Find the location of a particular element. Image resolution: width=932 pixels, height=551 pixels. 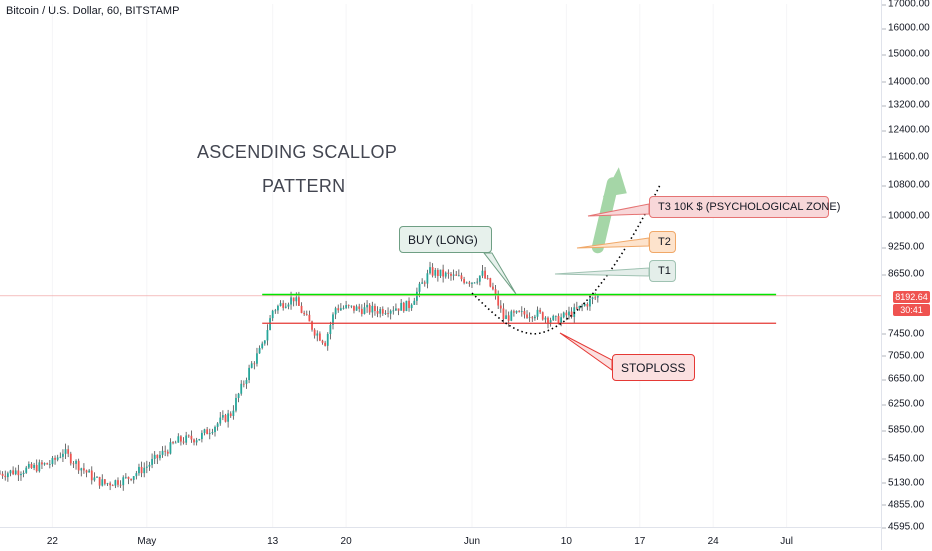

price-tick: 14000.00 is located at coordinates (906, 82).